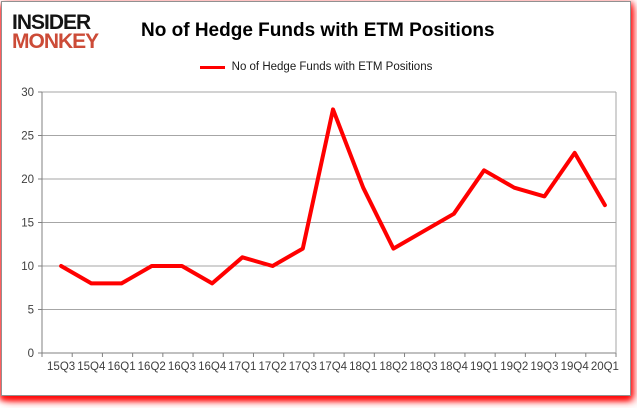  Describe the element at coordinates (575, 367) in the screenshot. I see `x-axis-tick-label: 19Q4` at that location.